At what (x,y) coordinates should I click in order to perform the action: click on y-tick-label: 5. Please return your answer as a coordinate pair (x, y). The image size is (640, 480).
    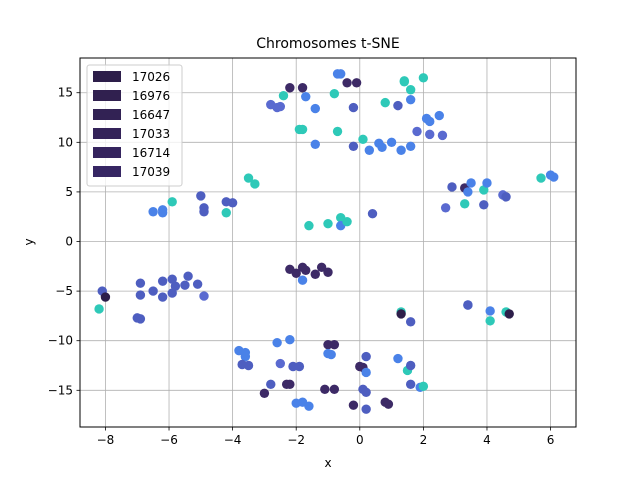
    Looking at the image, I should click on (69, 192).